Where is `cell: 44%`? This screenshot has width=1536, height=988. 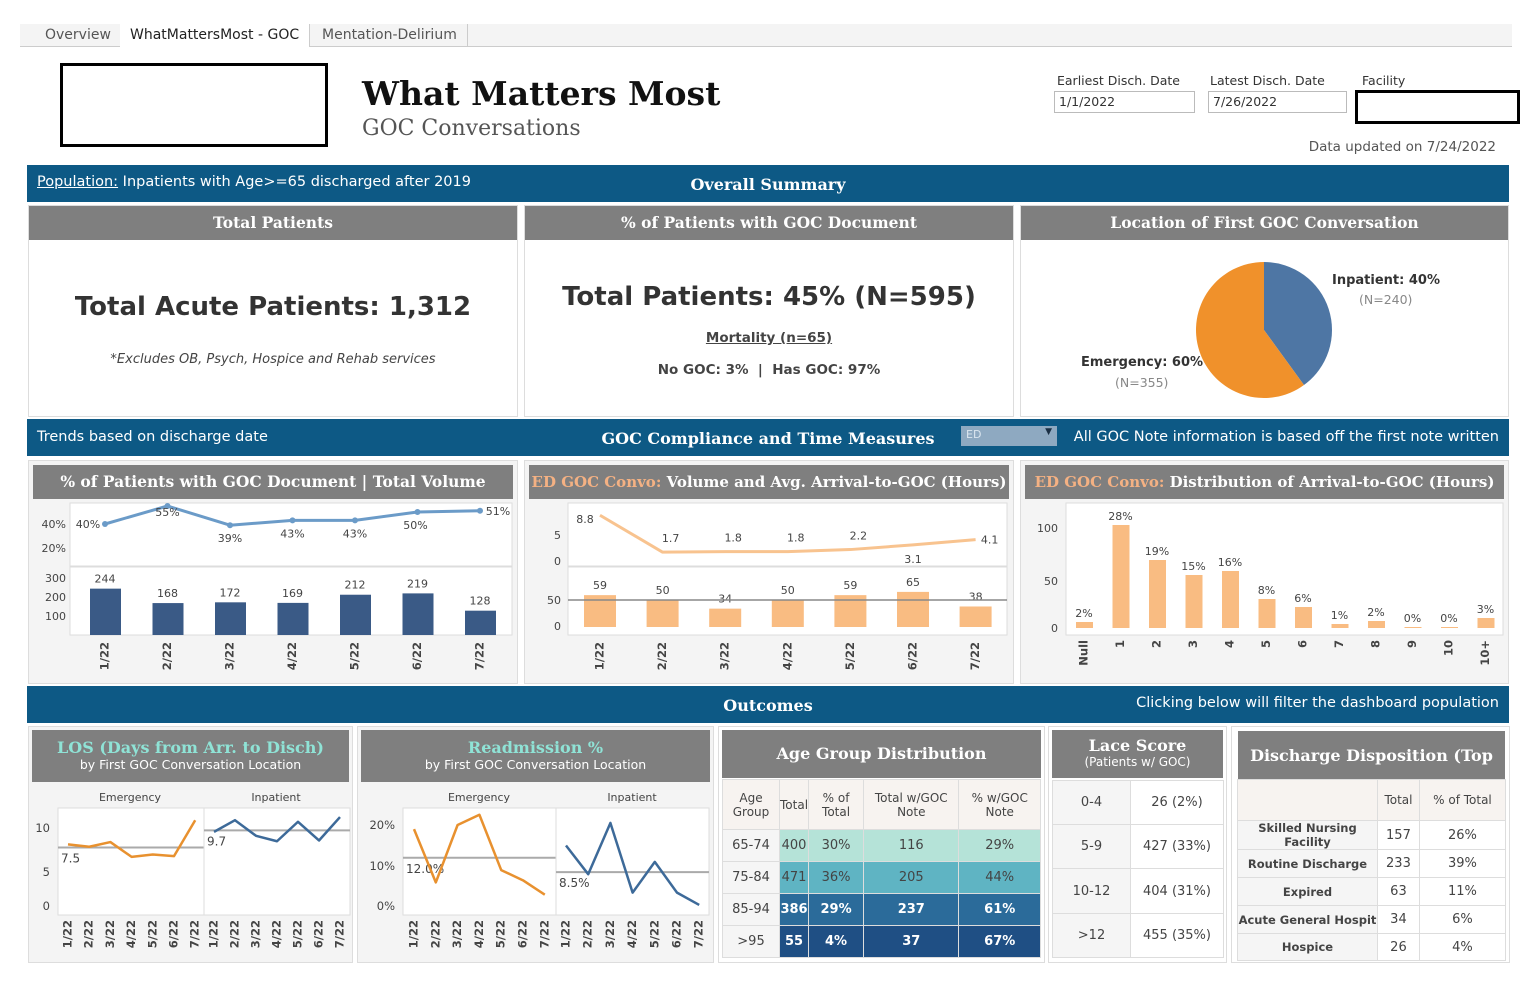
cell: 44% is located at coordinates (999, 877).